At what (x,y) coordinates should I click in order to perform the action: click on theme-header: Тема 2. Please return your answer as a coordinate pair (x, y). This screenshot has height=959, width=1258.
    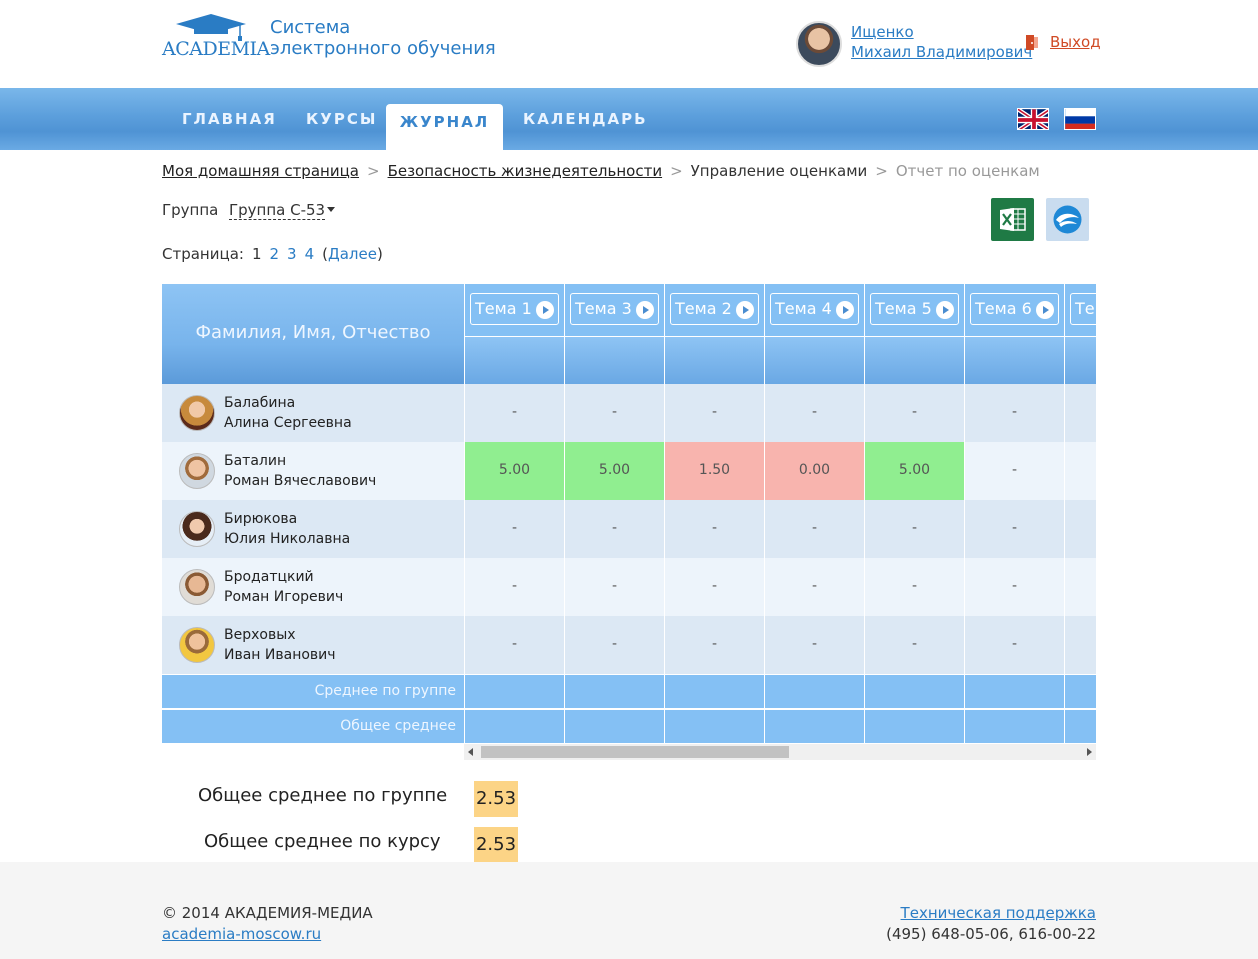
    Looking at the image, I should click on (714, 310).